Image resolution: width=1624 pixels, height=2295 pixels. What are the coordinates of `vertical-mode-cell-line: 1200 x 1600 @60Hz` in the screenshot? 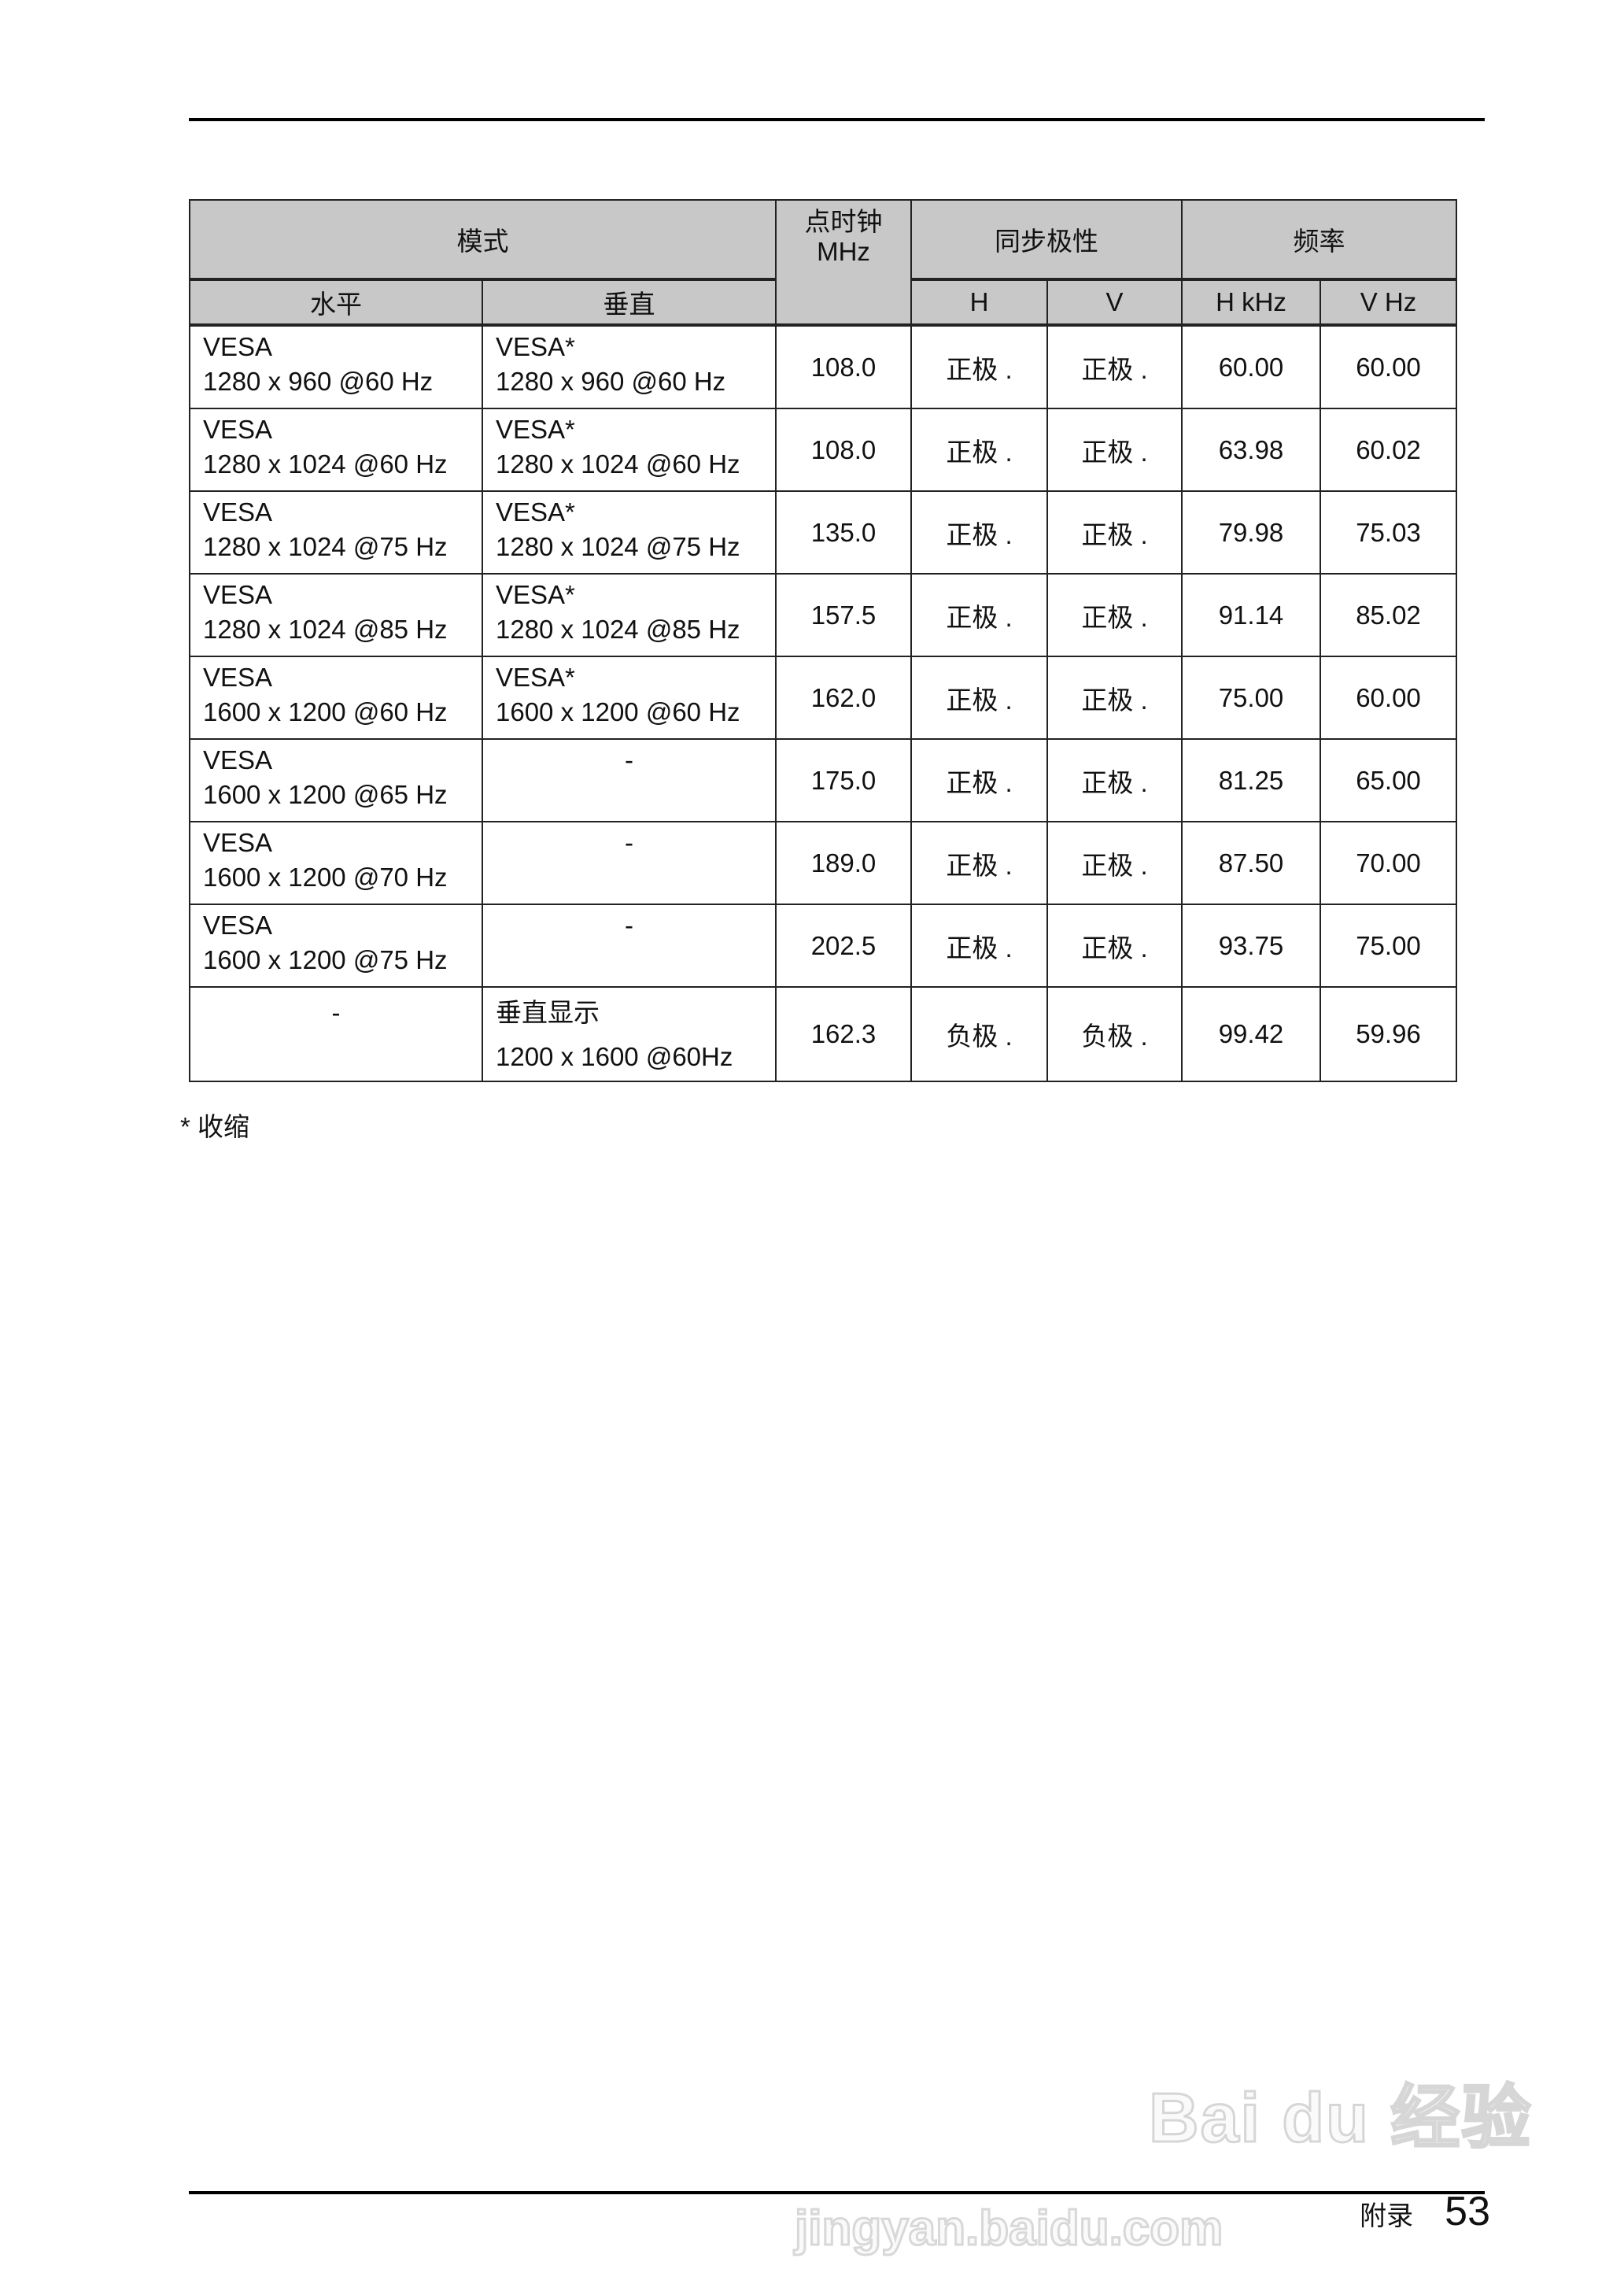 It's located at (614, 1056).